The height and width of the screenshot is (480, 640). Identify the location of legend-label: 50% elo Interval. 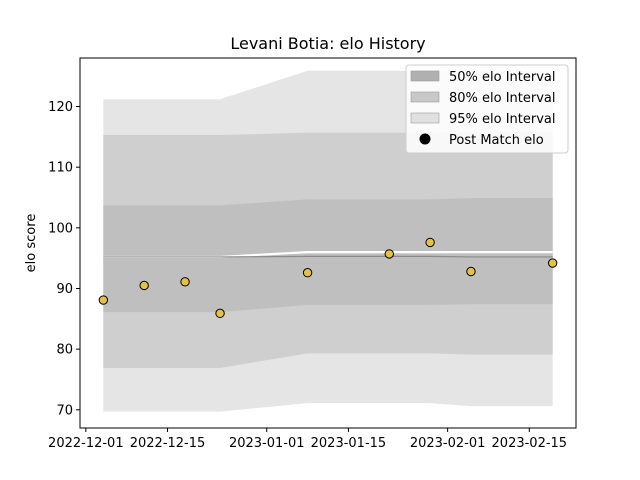
(502, 77).